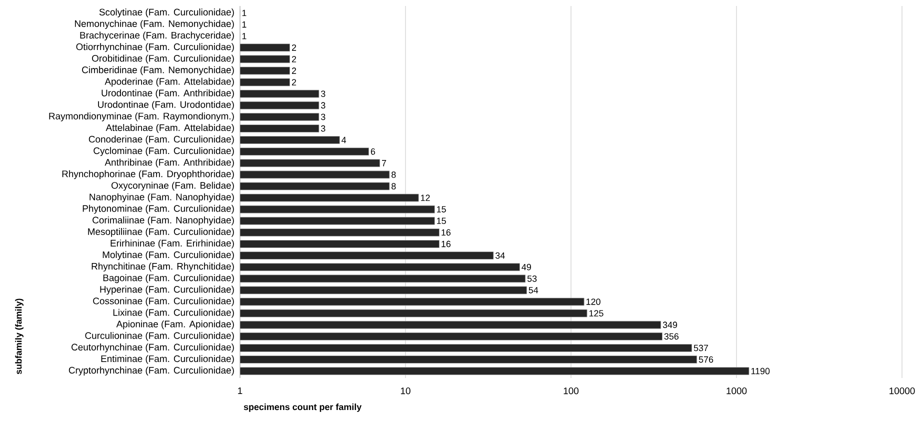  I want to click on y-tick-label: Hyperinae (Fam. Curculionidae), so click(167, 290).